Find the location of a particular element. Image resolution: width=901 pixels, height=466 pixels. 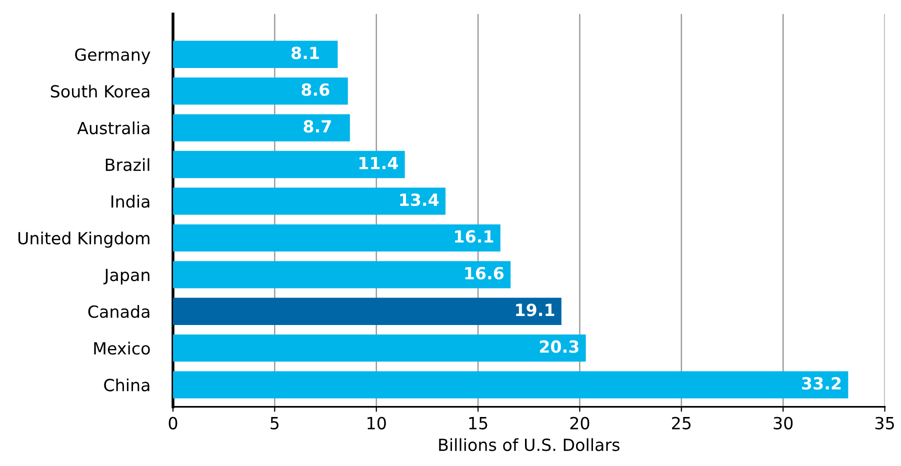

data-label: 16.1 is located at coordinates (474, 236).